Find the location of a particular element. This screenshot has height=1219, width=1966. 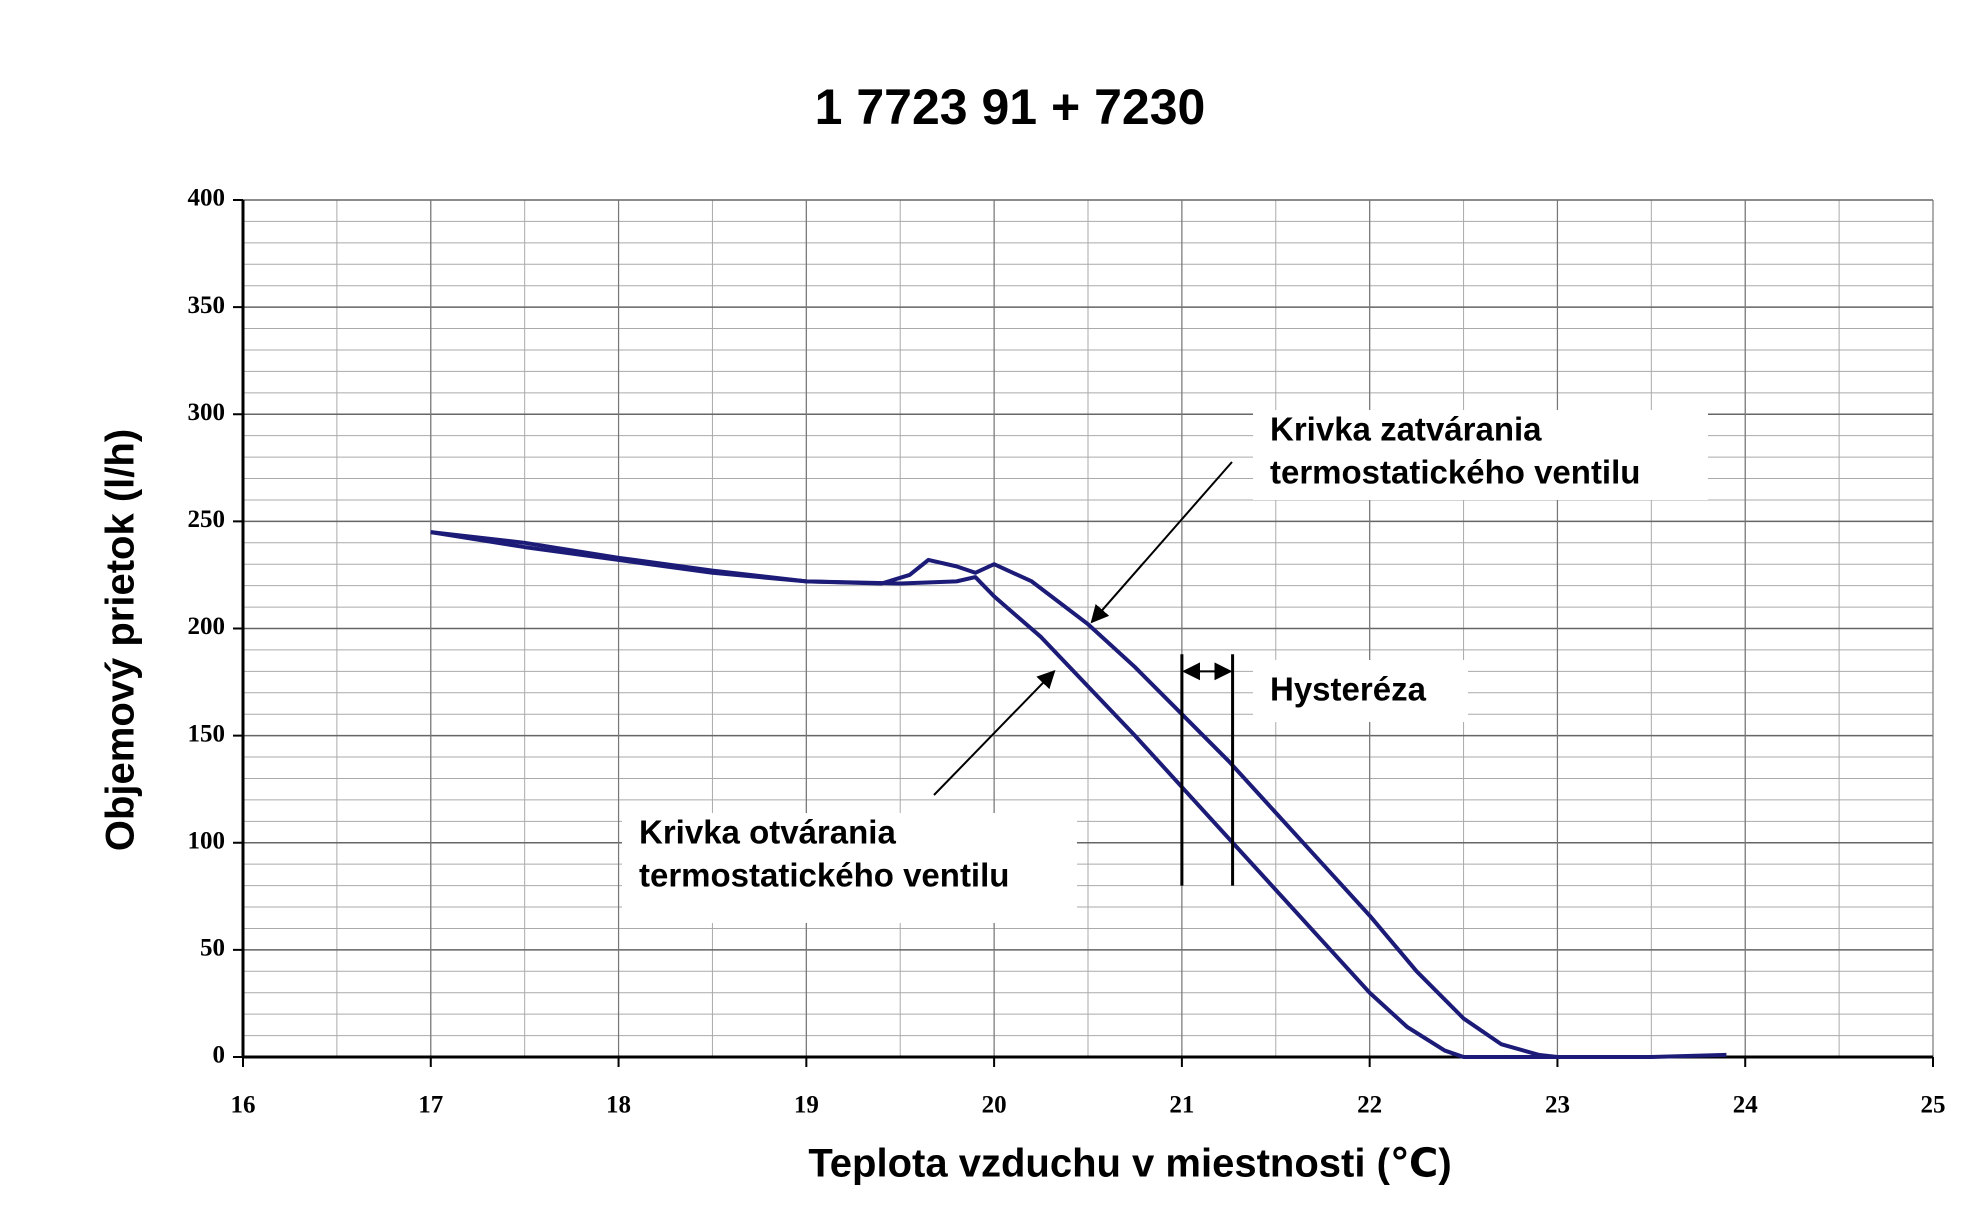

y-axis-label: Objemový prietok (l/h) is located at coordinates (121, 640).